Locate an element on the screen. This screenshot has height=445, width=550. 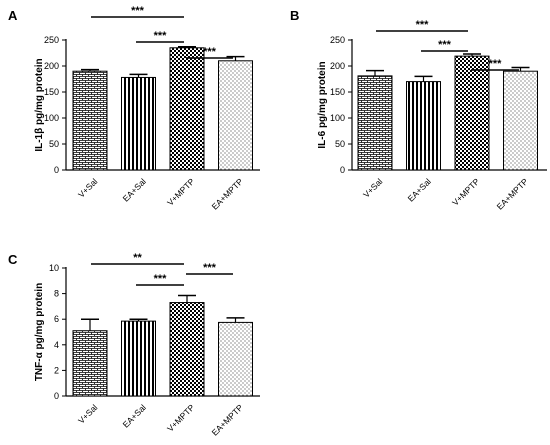
panel-letter: A is located at coordinates (13, 15).